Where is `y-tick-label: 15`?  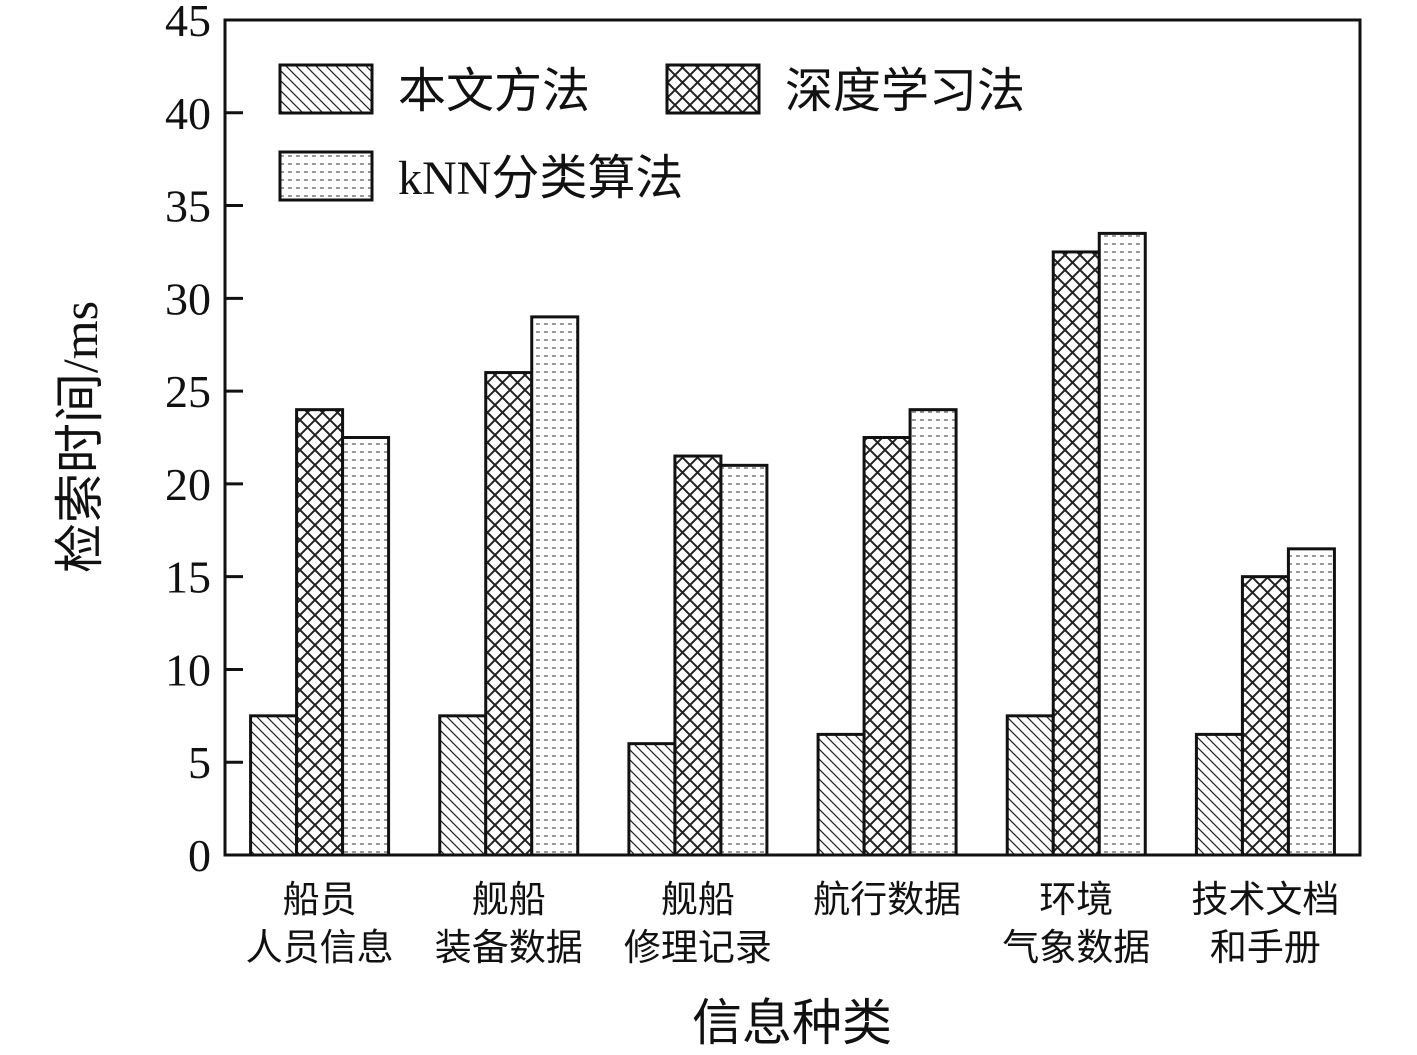 y-tick-label: 15 is located at coordinates (188, 577).